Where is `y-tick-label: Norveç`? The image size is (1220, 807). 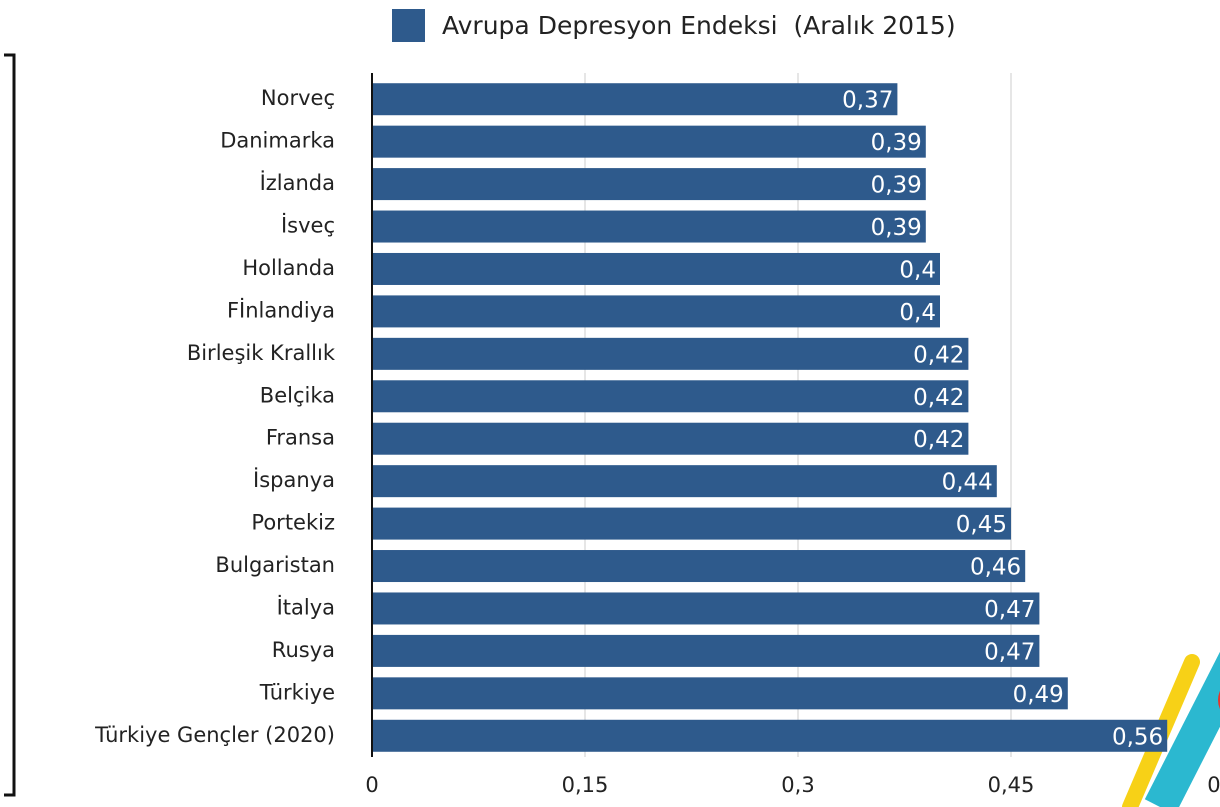 y-tick-label: Norveç is located at coordinates (298, 98).